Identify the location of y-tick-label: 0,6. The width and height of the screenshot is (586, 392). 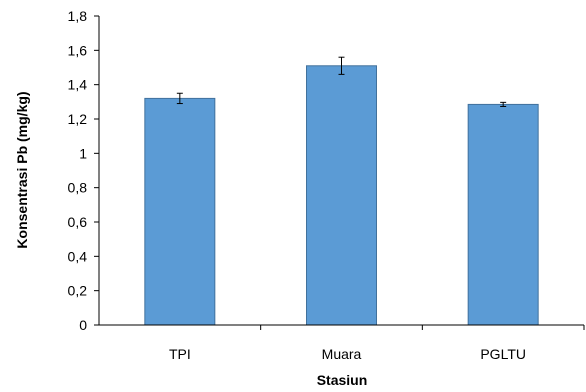
(78, 222).